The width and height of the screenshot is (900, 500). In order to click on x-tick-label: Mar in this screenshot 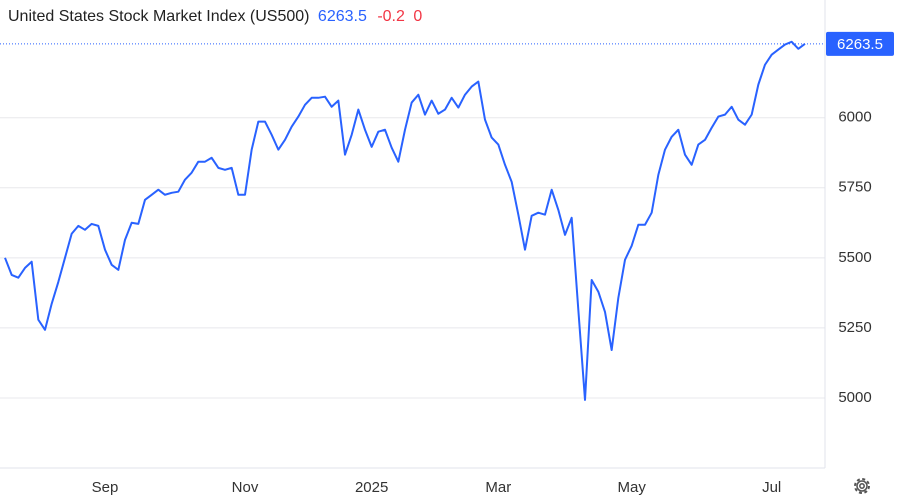, I will do `click(498, 487)`.